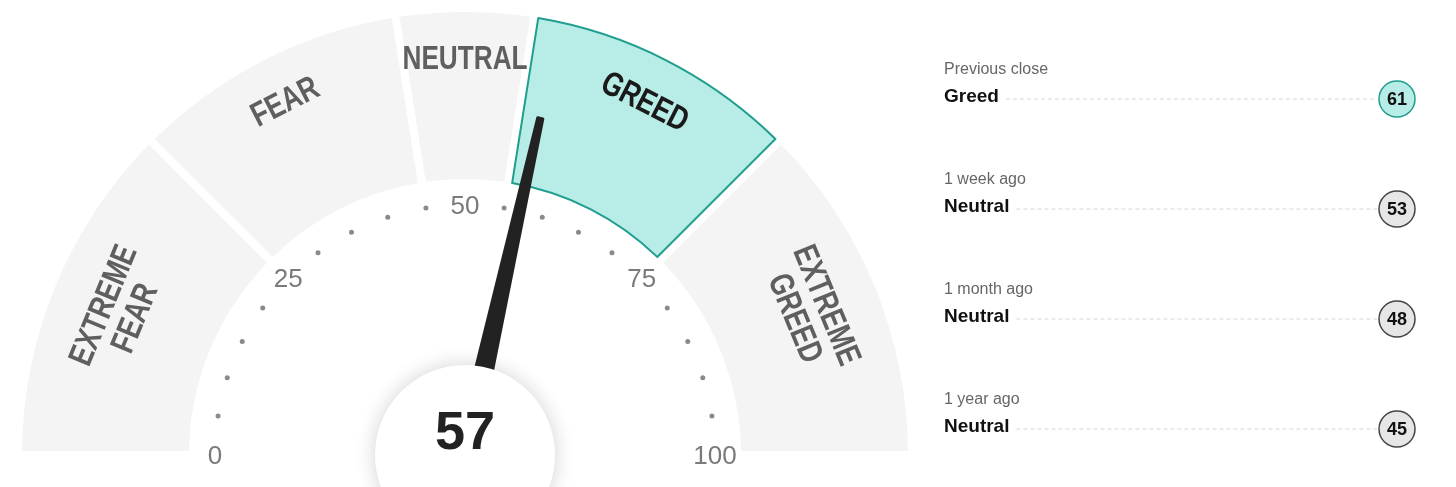 Image resolution: width=1456 pixels, height=487 pixels. I want to click on text: 25, so click(288, 278).